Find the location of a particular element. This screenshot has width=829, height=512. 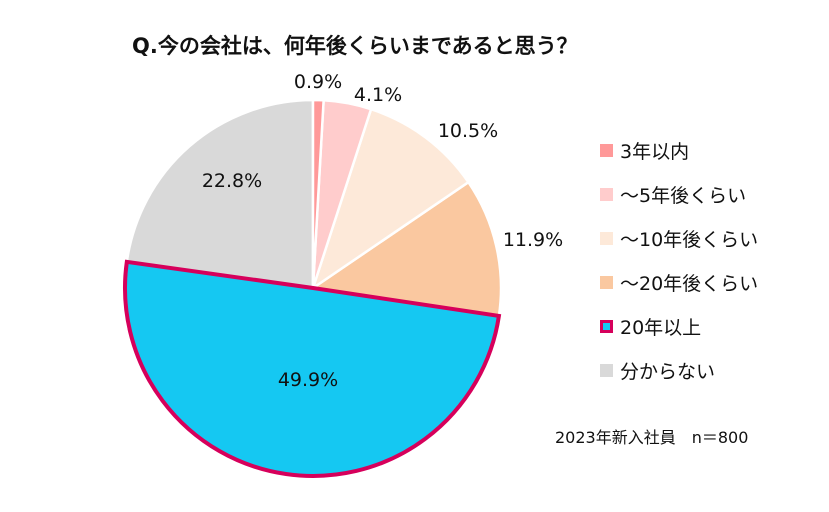

data-label: 10.5% is located at coordinates (468, 131).